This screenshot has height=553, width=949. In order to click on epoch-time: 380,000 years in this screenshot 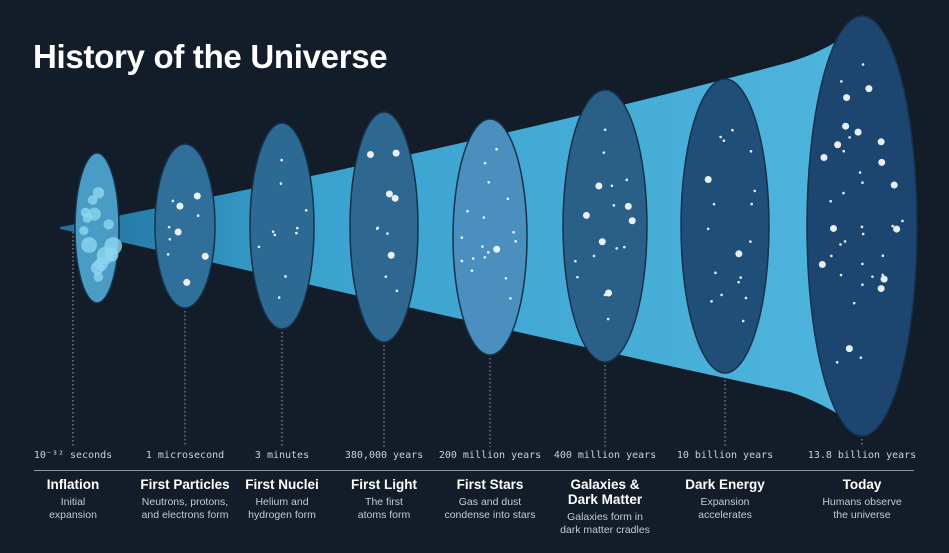, I will do `click(384, 455)`.